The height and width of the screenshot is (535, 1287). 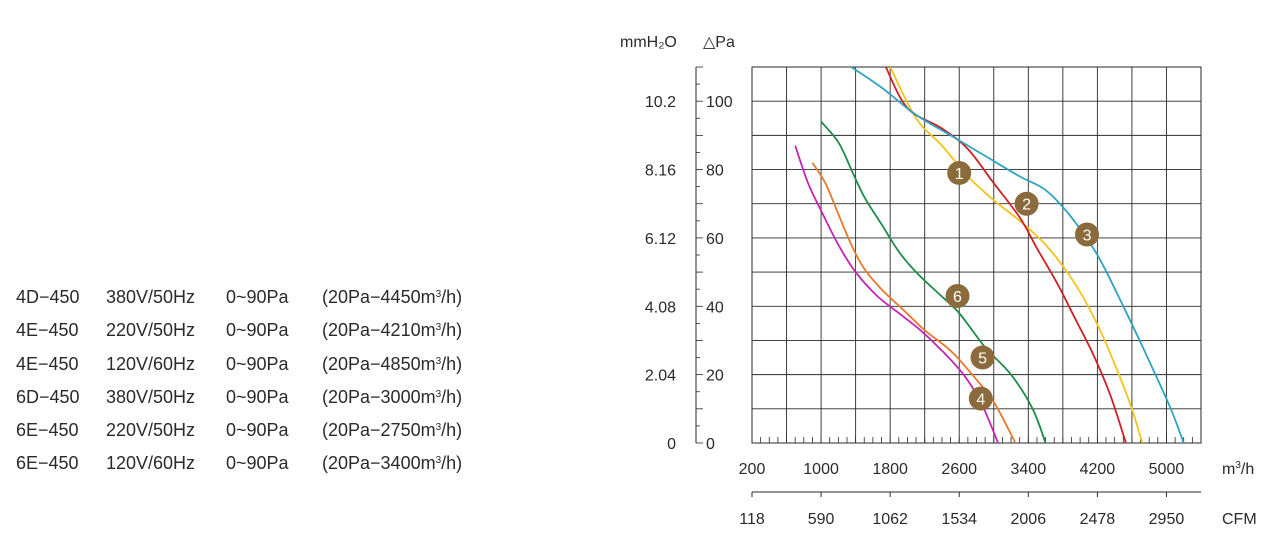 What do you see at coordinates (1029, 519) in the screenshot?
I see `x-tick-label-cfm: 2006` at bounding box center [1029, 519].